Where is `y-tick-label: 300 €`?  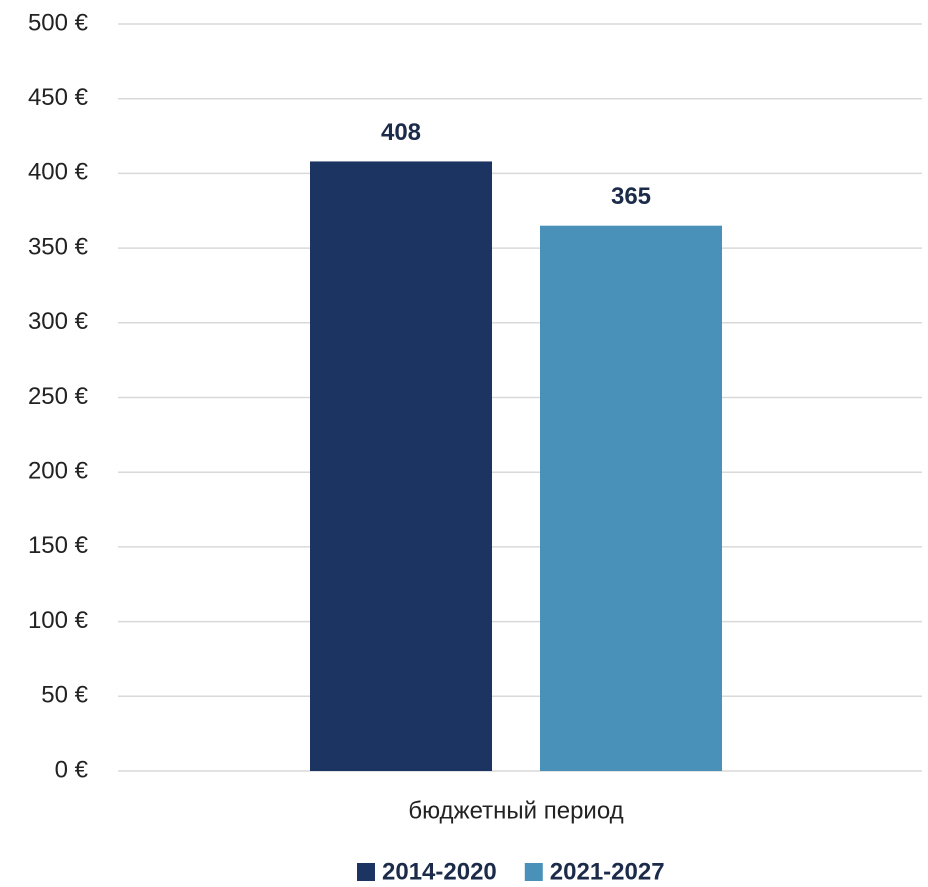
y-tick-label: 300 € is located at coordinates (58, 321).